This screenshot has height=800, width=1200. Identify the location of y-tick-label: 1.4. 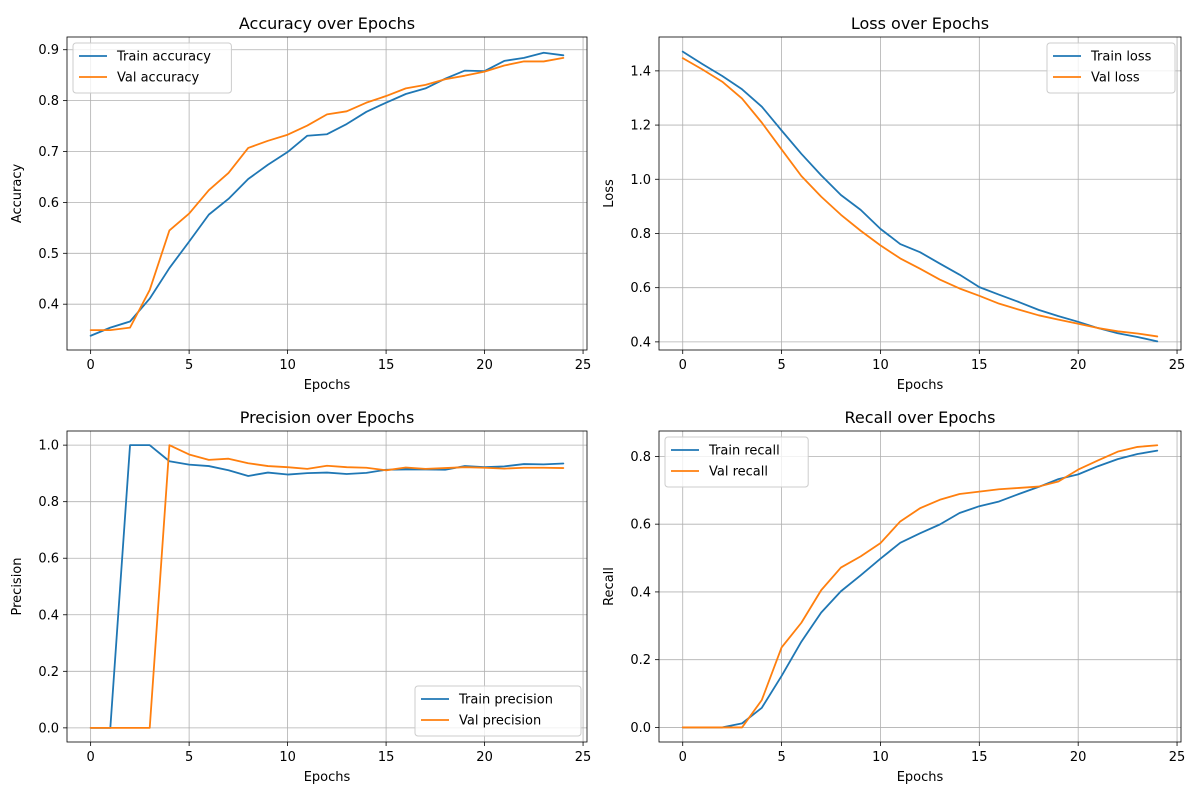
(640, 71).